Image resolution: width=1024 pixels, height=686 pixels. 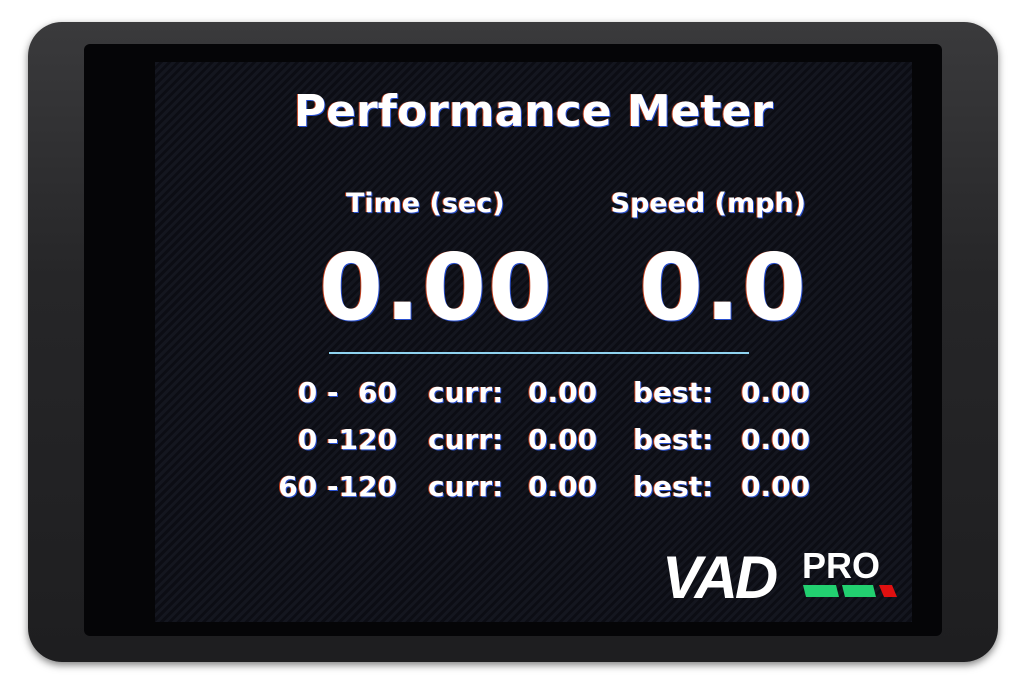 What do you see at coordinates (533, 111) in the screenshot?
I see `page-title: Performance Meter` at bounding box center [533, 111].